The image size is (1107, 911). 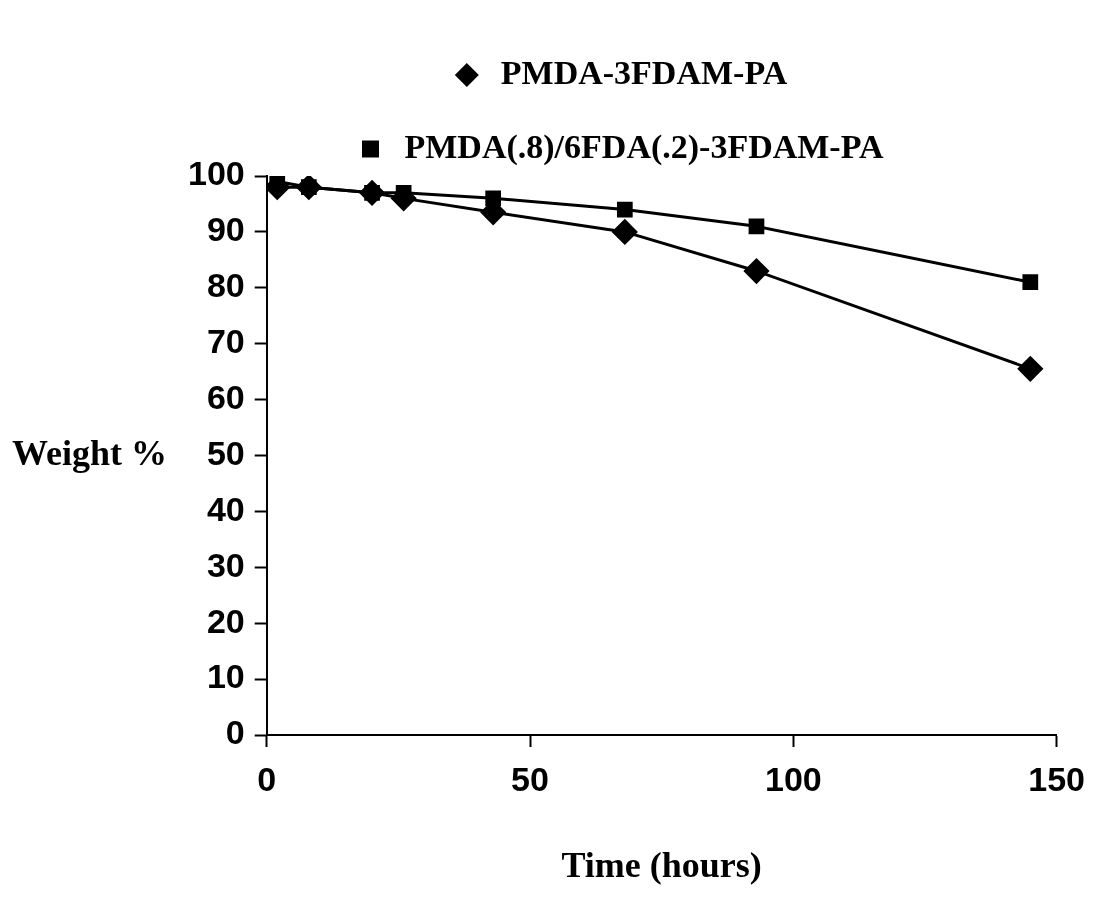 I want to click on x-axis-title: Time (hours), so click(x=661, y=864).